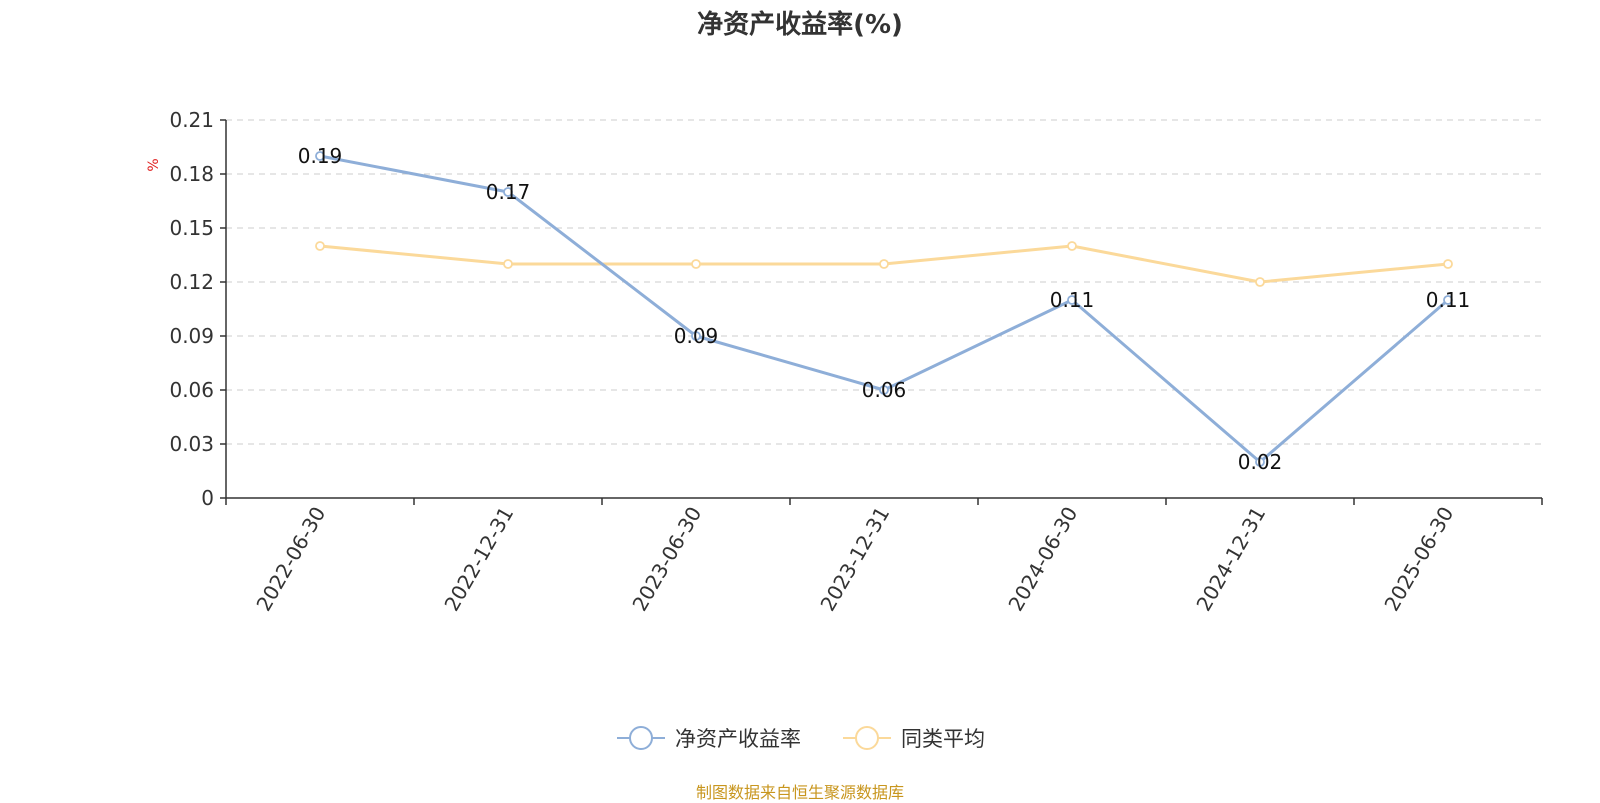  I want to click on legend-item: 净资产收益率, so click(709, 738).